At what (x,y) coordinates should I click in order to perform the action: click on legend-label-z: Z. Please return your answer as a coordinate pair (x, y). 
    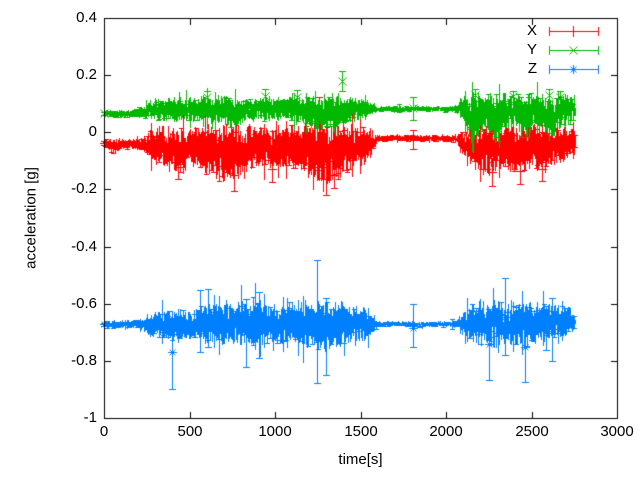
    Looking at the image, I should click on (532, 68).